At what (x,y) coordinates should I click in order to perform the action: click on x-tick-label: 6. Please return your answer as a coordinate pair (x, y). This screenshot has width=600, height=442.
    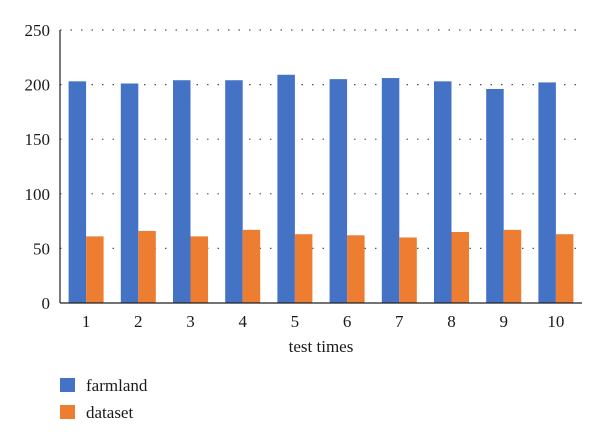
    Looking at the image, I should click on (347, 321).